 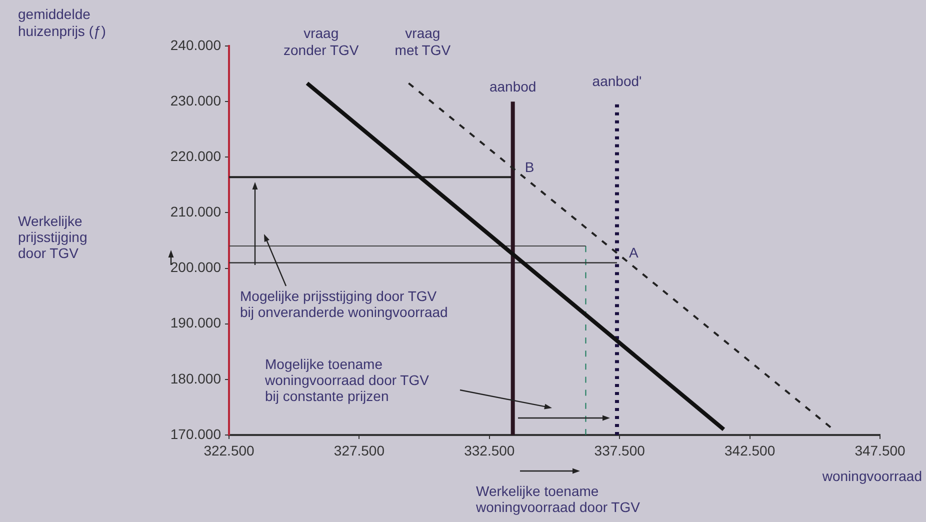 What do you see at coordinates (344, 304) in the screenshot?
I see `annotation: Mogelijke prijsstijging door TGV bij onveranderde woningvoorraad` at bounding box center [344, 304].